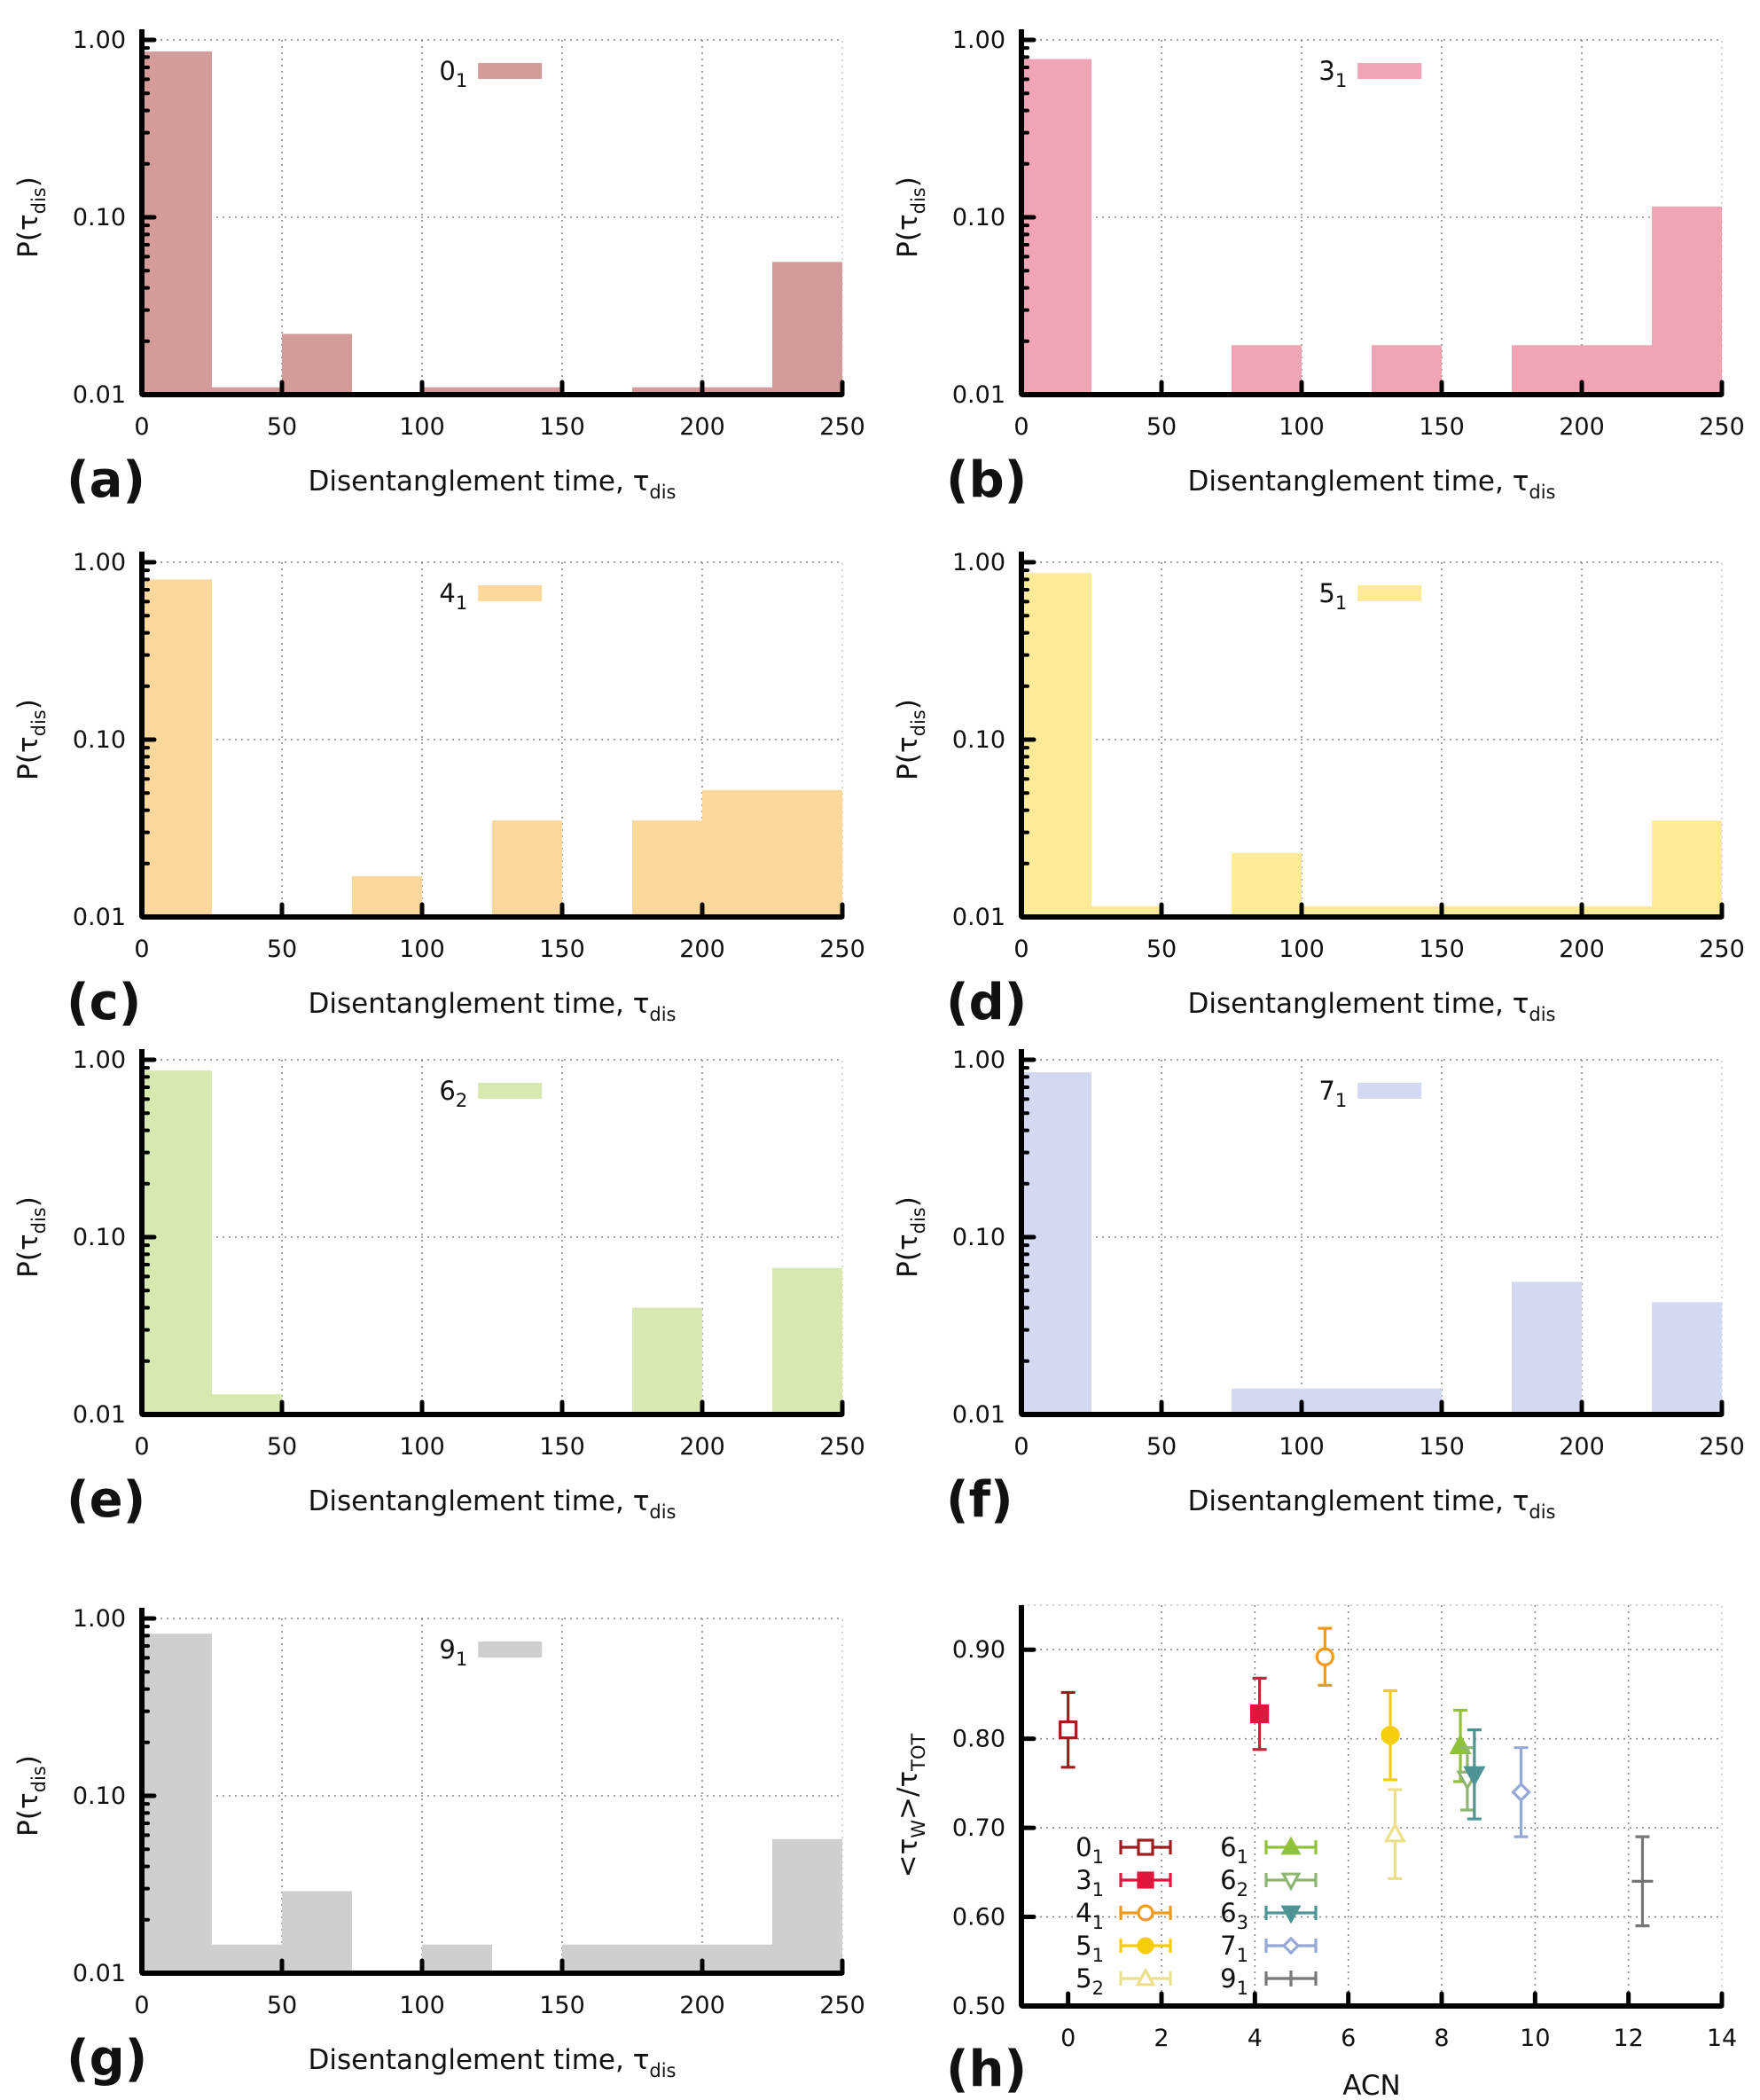  Describe the element at coordinates (702, 427) in the screenshot. I see `x-tick-label: 200` at that location.